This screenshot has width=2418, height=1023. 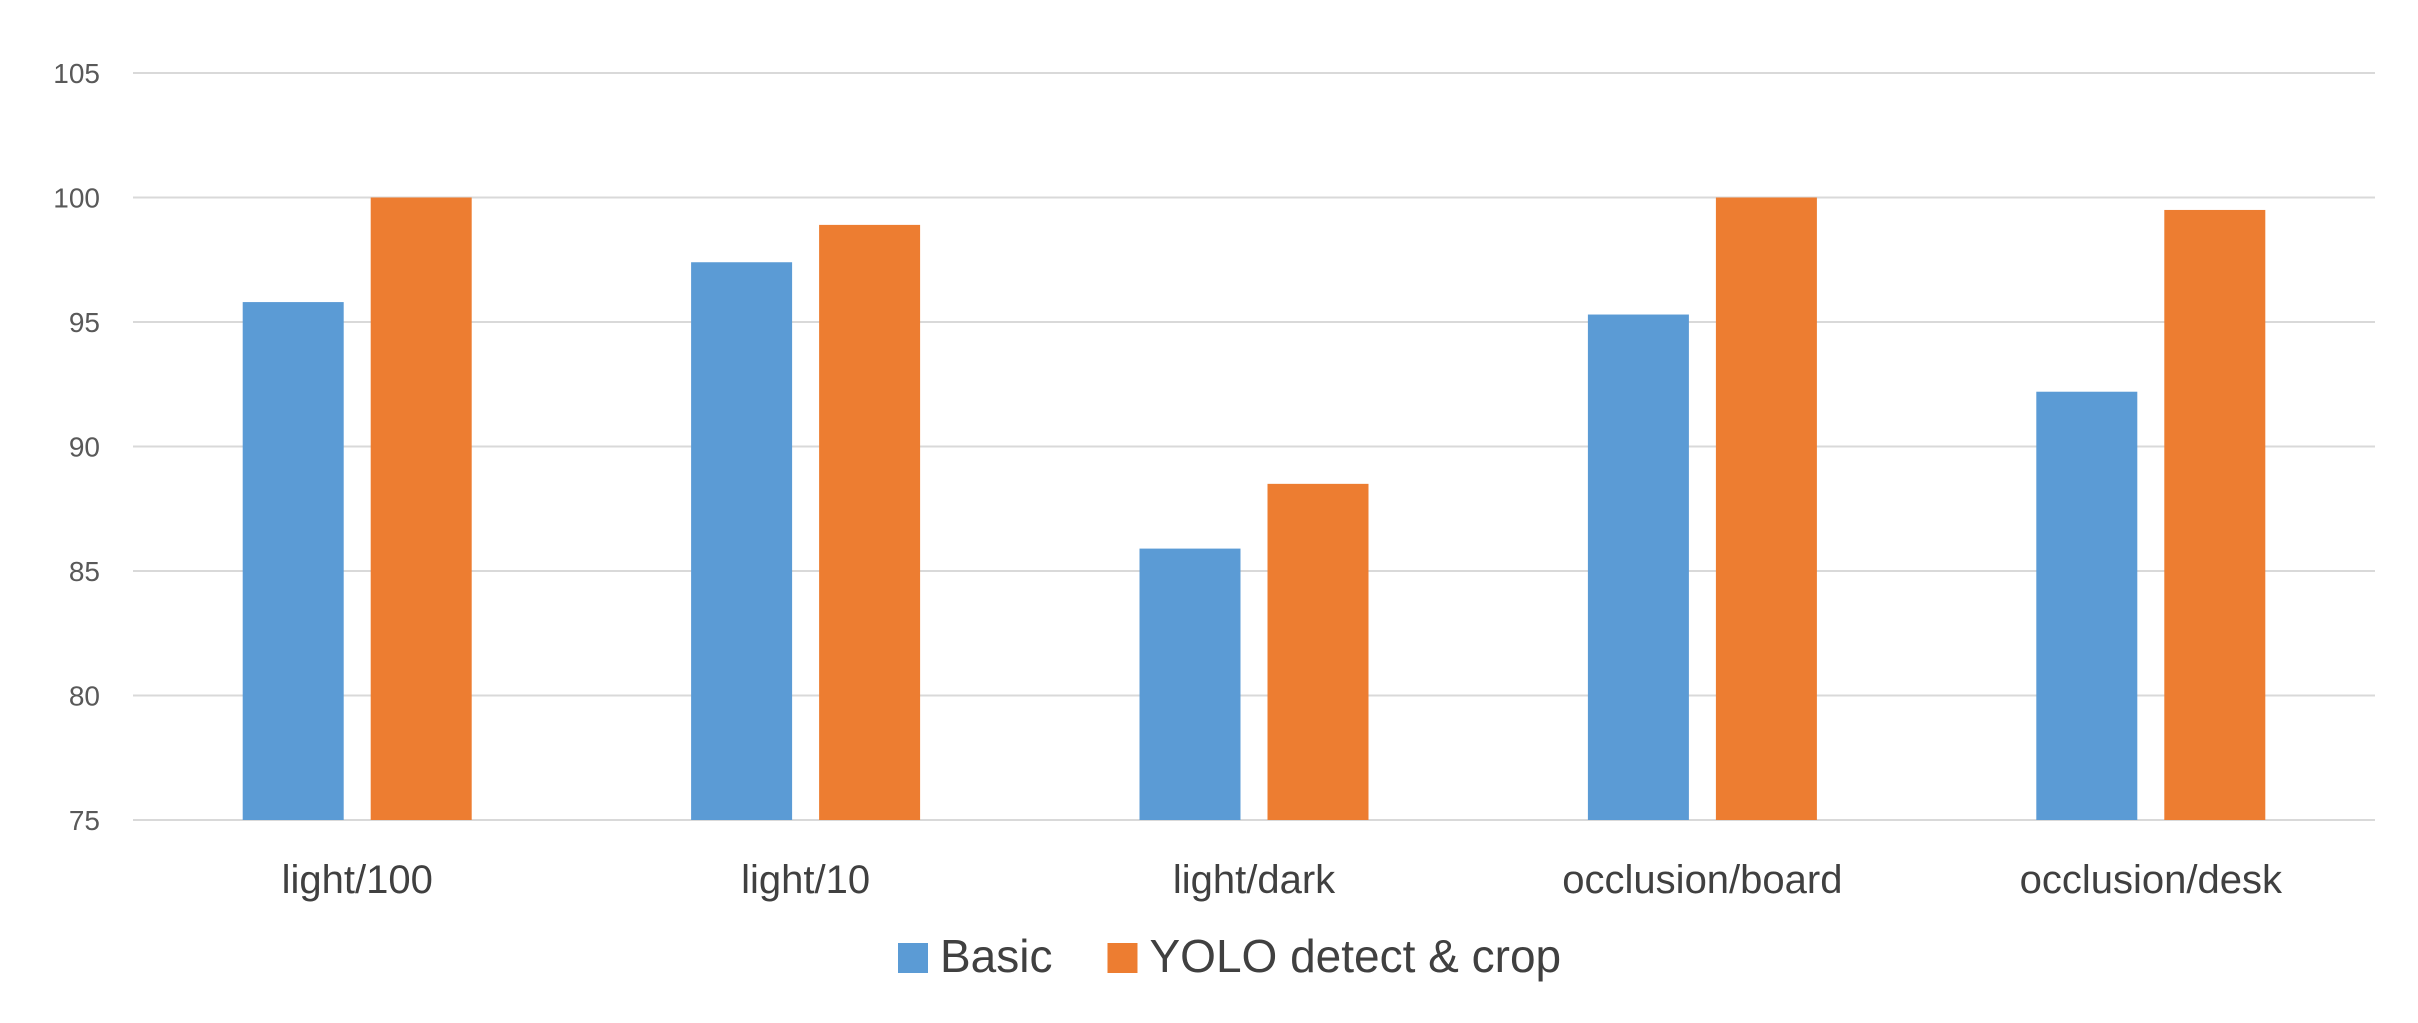 What do you see at coordinates (2151, 880) in the screenshot?
I see `x-category-label: occlusion/desk` at bounding box center [2151, 880].